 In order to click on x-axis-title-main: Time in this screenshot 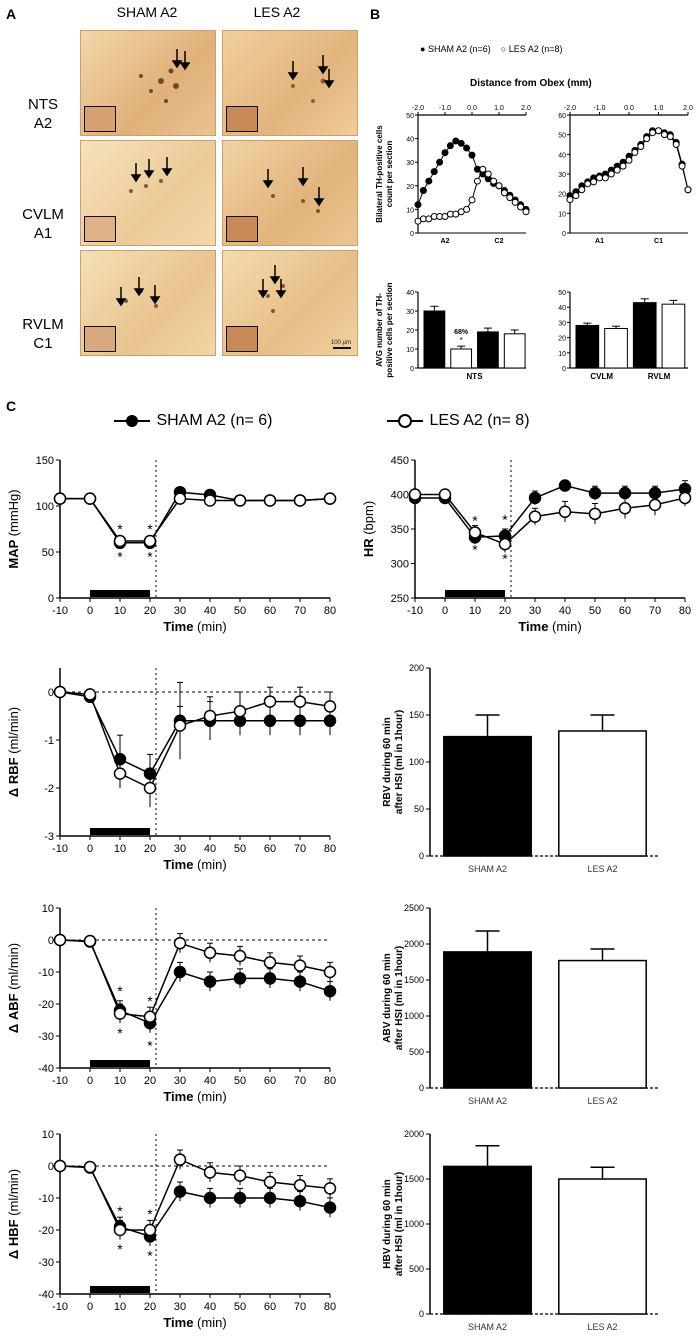, I will do `click(180, 1322)`.